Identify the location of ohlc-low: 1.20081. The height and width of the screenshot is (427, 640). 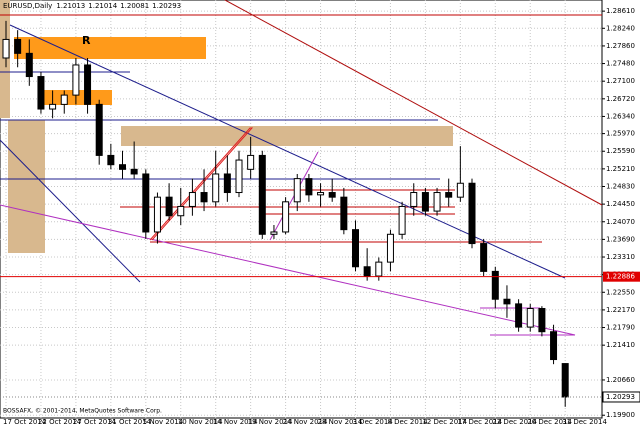
(134, 6).